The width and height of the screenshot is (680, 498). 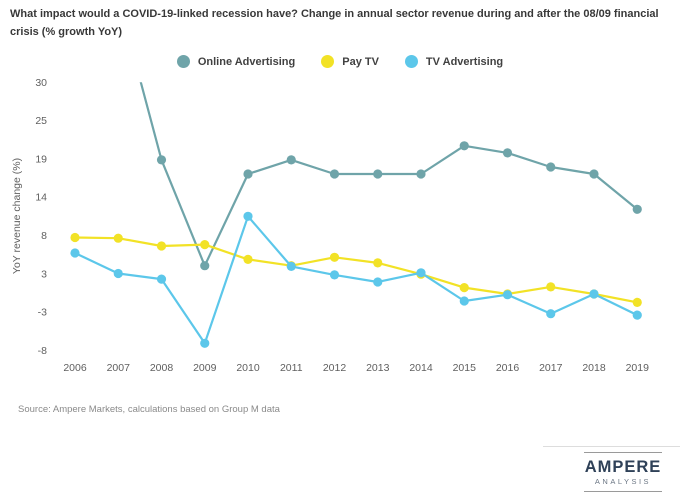 I want to click on y-tick-label: 14, so click(x=41, y=198).